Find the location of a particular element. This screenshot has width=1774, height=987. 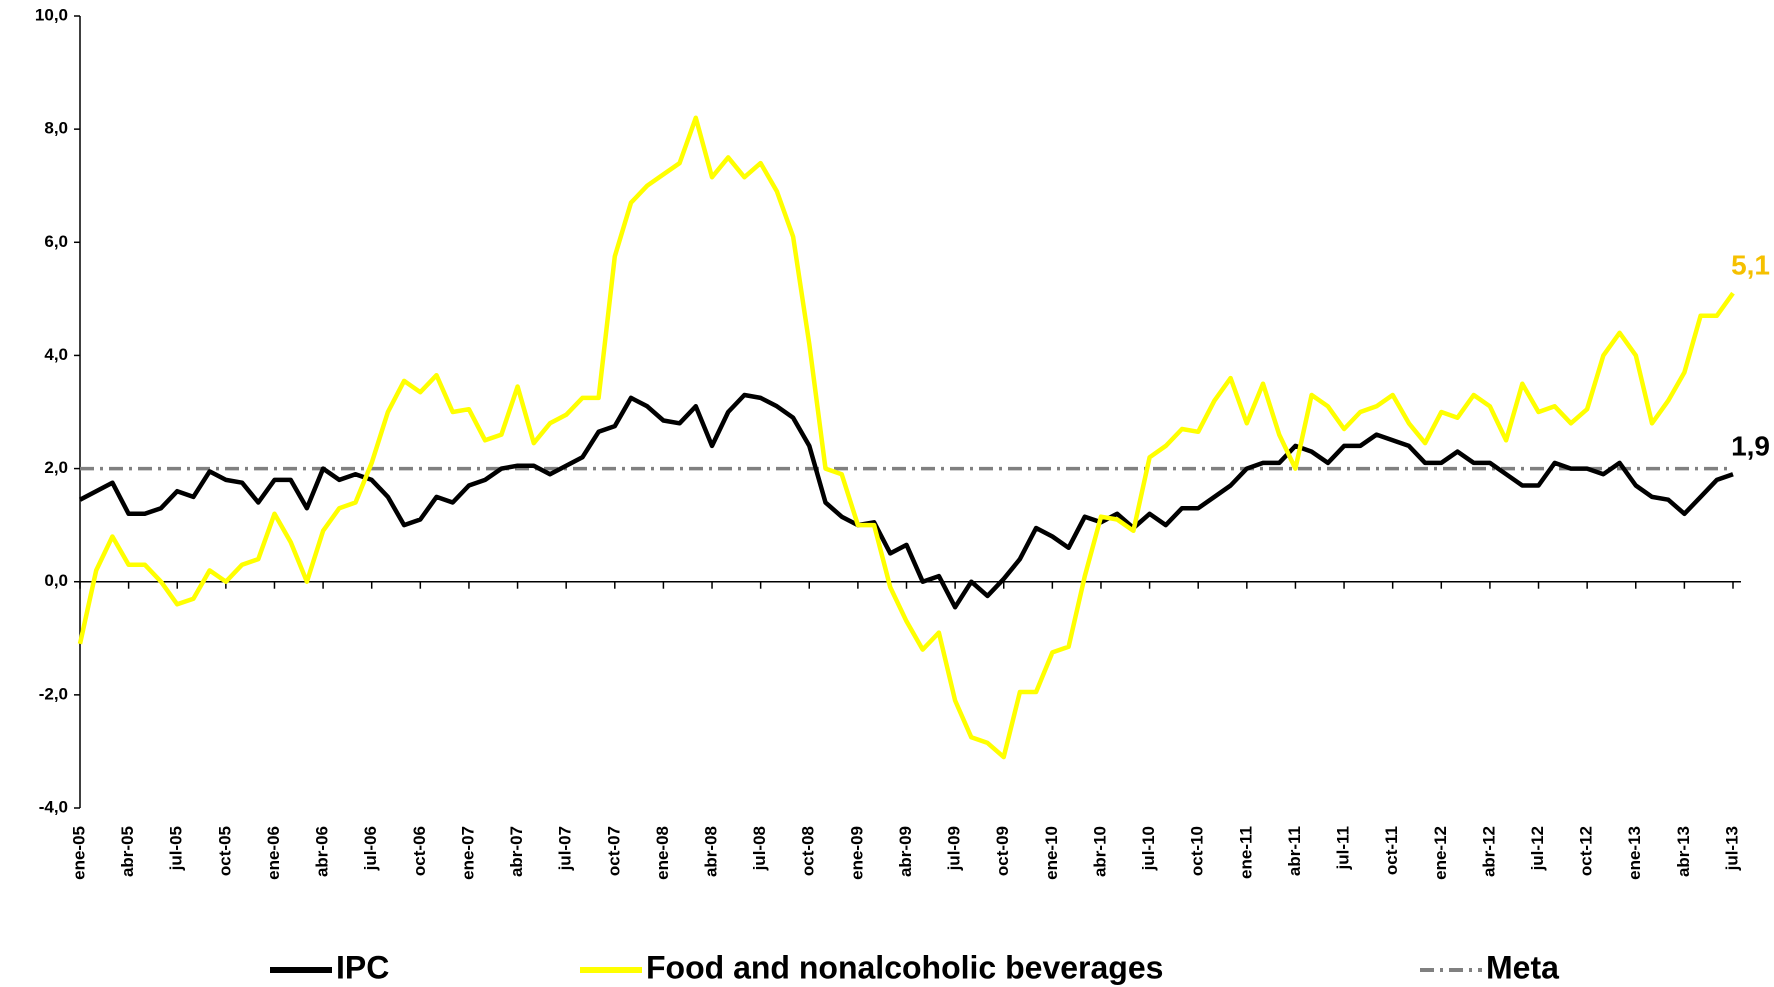

x-tick-label: abr-11 is located at coordinates (1294, 851).